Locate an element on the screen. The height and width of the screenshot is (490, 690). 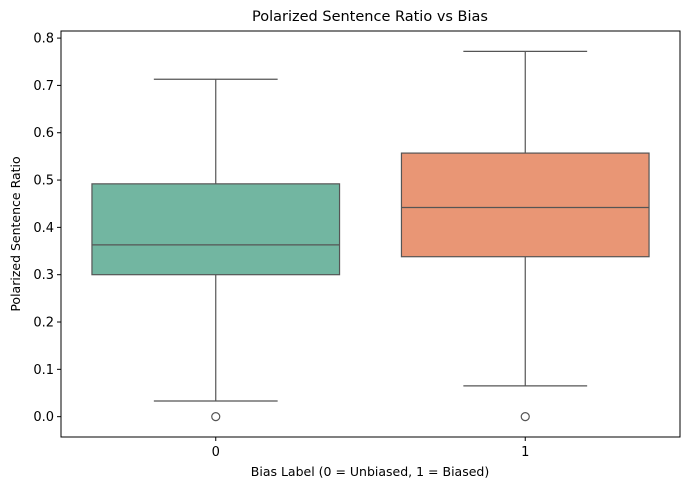
y-tick-label: 0.7 is located at coordinates (43, 86).